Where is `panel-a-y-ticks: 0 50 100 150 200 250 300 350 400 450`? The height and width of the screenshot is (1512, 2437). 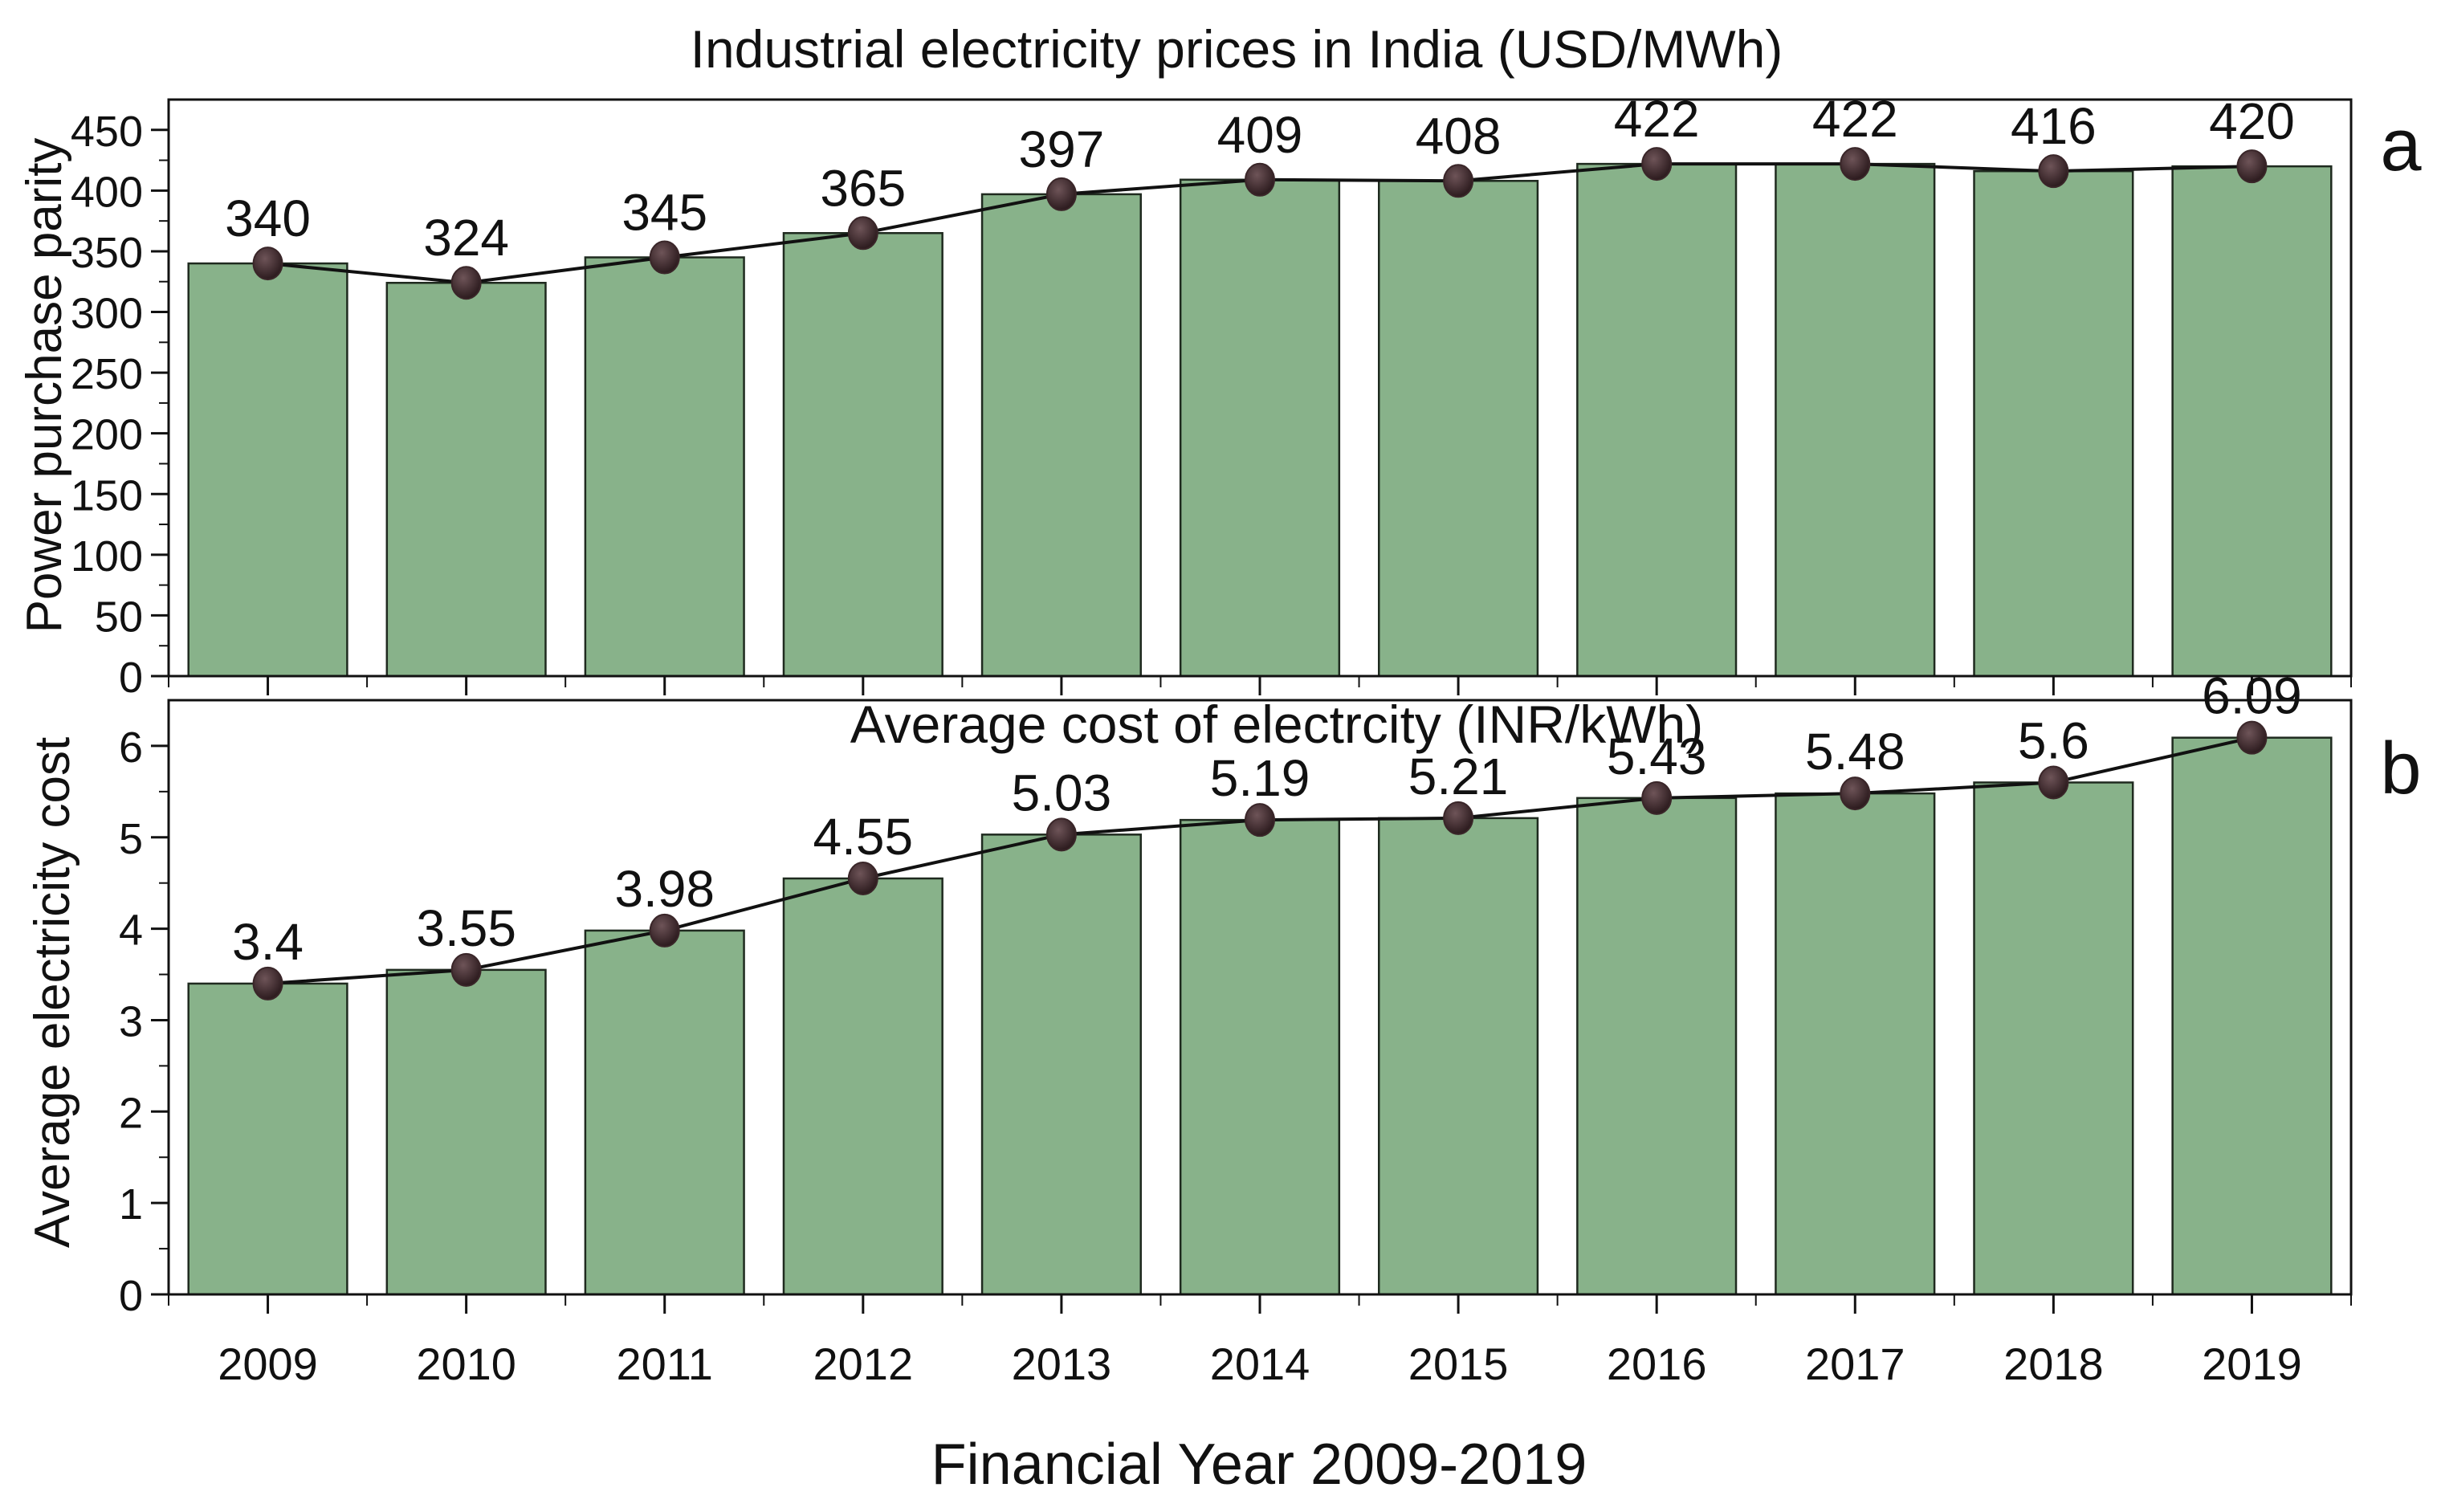 panel-a-y-ticks: 0 50 100 150 200 250 300 350 400 450 is located at coordinates (120, 405).